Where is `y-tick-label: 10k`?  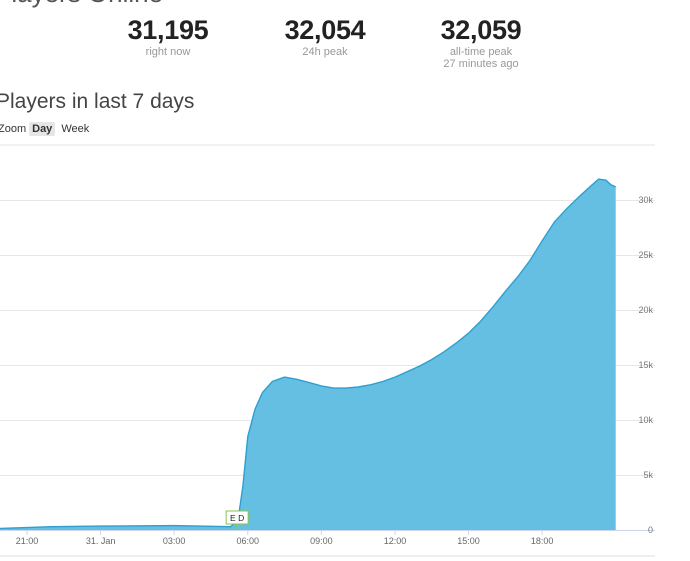
y-tick-label: 10k is located at coordinates (645, 420).